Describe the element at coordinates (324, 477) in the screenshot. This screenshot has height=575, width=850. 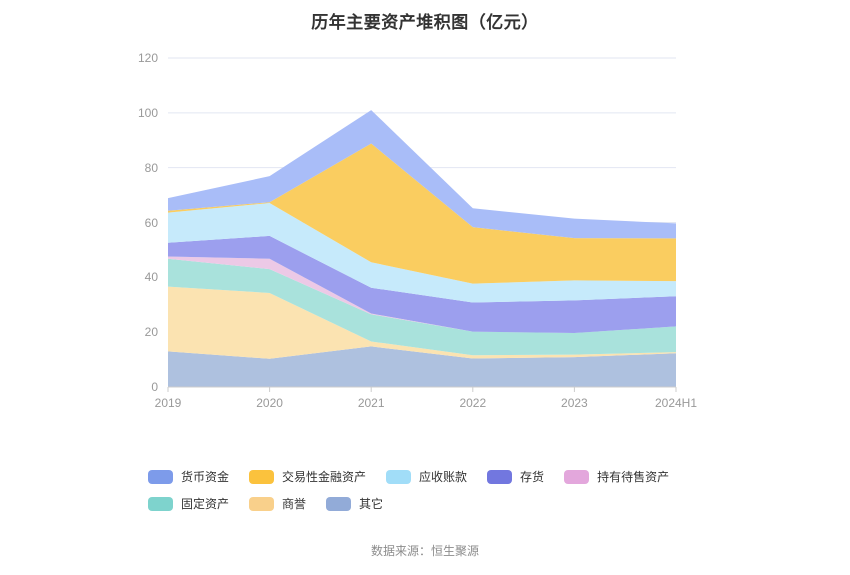
I see `legend-label-trading-financial-assets: 交易性金融资产` at that location.